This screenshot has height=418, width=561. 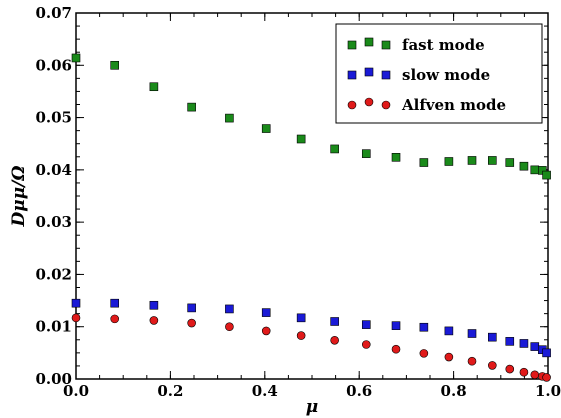 What do you see at coordinates (312, 407) in the screenshot?
I see `x-axis-label: μ` at bounding box center [312, 407].